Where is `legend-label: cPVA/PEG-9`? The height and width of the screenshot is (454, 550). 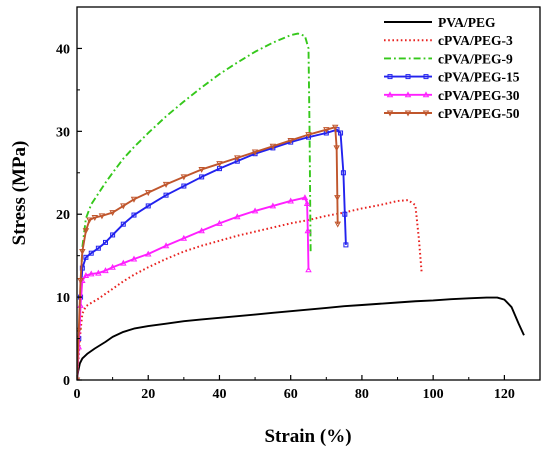 legend-label: cPVA/PEG-9 is located at coordinates (475, 58).